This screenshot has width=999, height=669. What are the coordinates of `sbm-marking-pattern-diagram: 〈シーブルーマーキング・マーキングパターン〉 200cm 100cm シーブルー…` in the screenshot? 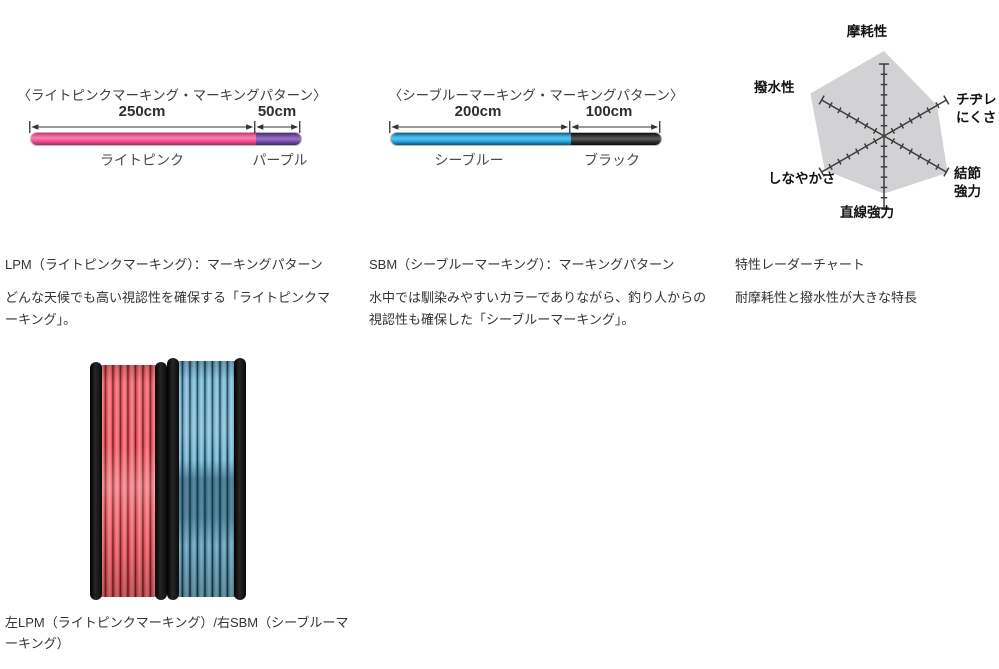 It's located at (536, 130).